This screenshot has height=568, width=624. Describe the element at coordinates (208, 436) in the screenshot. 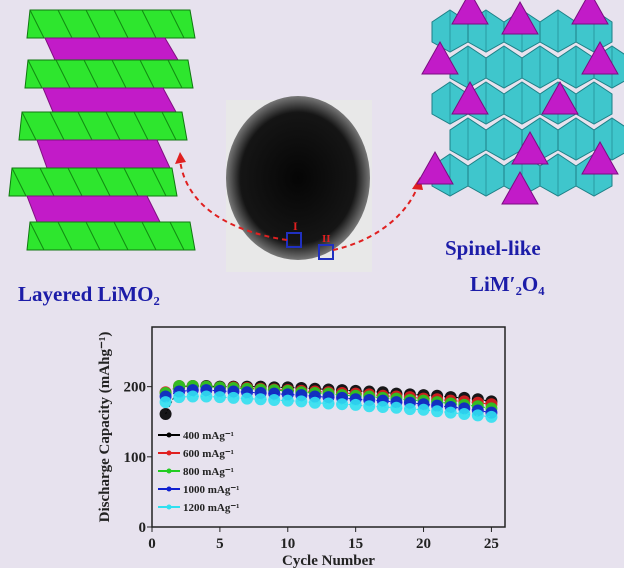

I see `legend-label: 400 mAg⁻¹` at that location.